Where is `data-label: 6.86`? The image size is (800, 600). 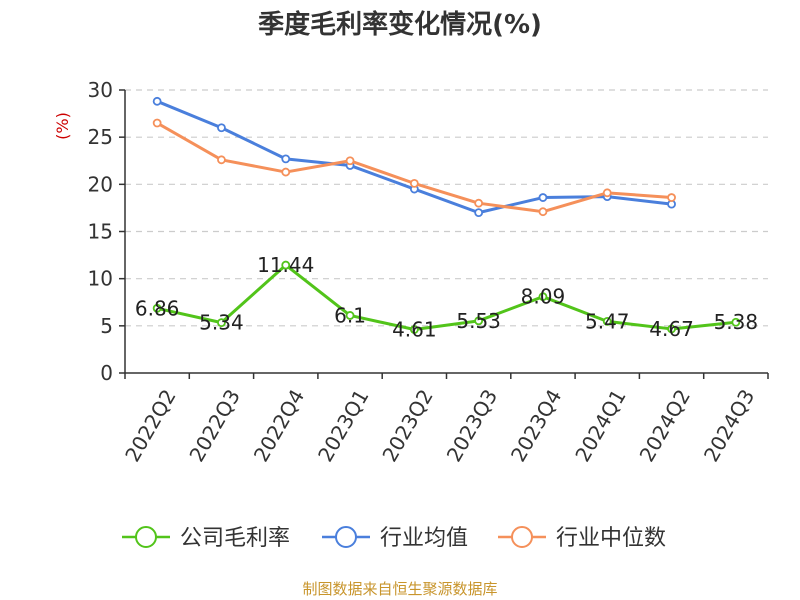 data-label: 6.86 is located at coordinates (157, 308).